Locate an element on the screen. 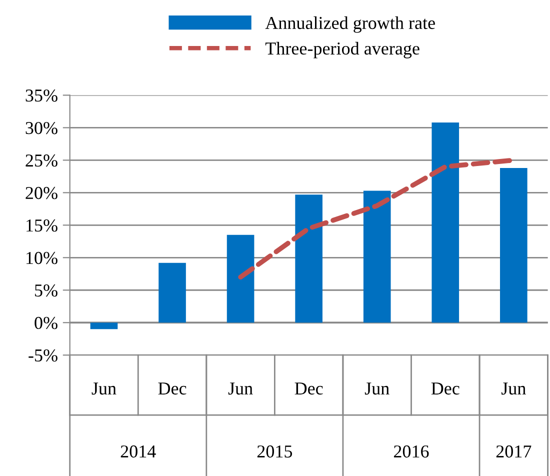 The height and width of the screenshot is (476, 550). y-tick-label: 30% is located at coordinates (42, 128).